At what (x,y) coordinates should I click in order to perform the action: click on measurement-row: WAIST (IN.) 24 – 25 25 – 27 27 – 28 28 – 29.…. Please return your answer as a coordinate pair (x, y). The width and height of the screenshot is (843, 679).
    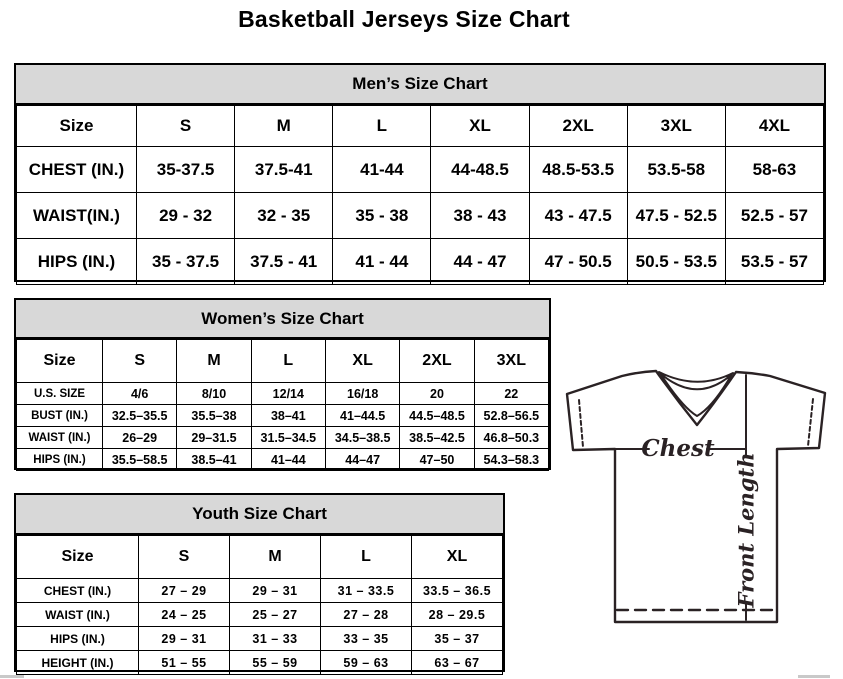
    Looking at the image, I should click on (259, 614).